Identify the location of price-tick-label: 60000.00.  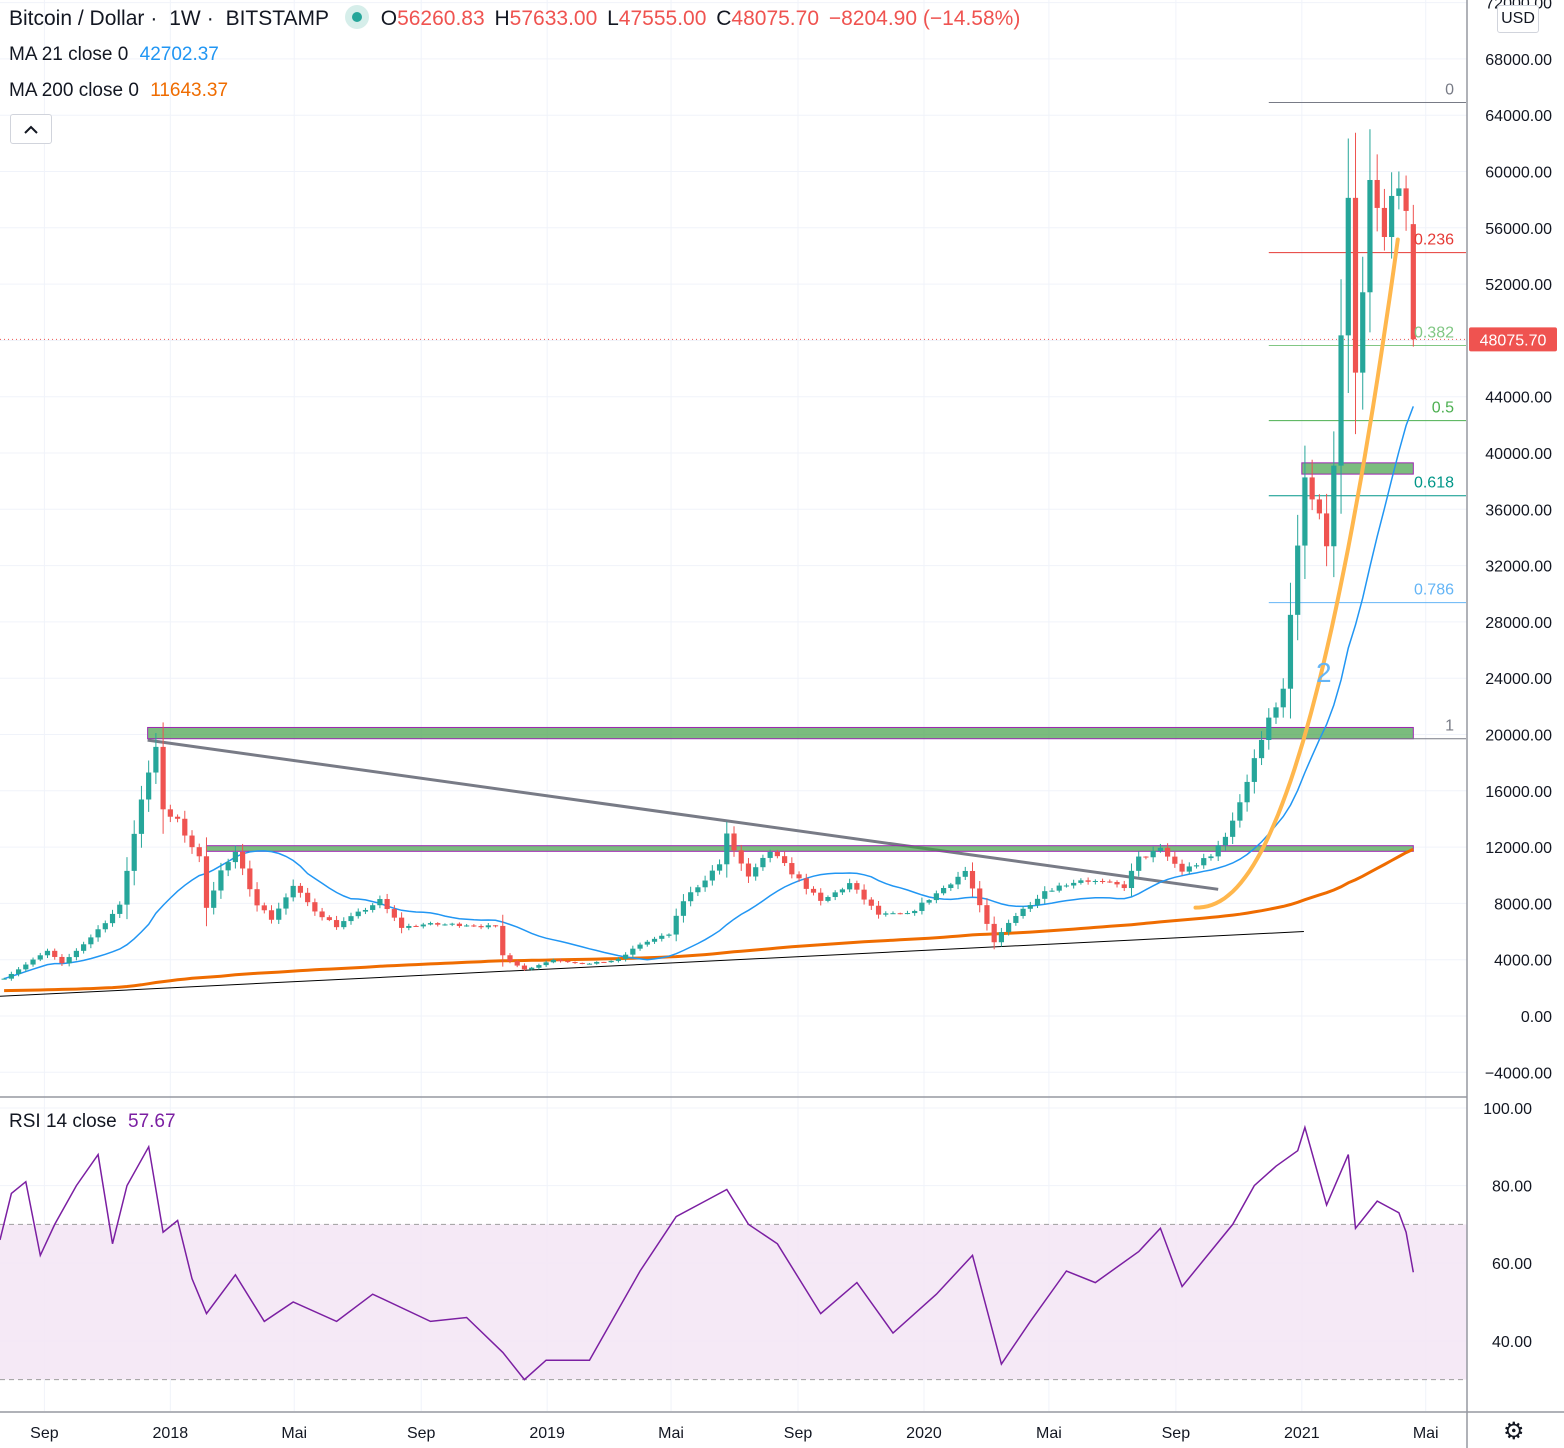
(1518, 173).